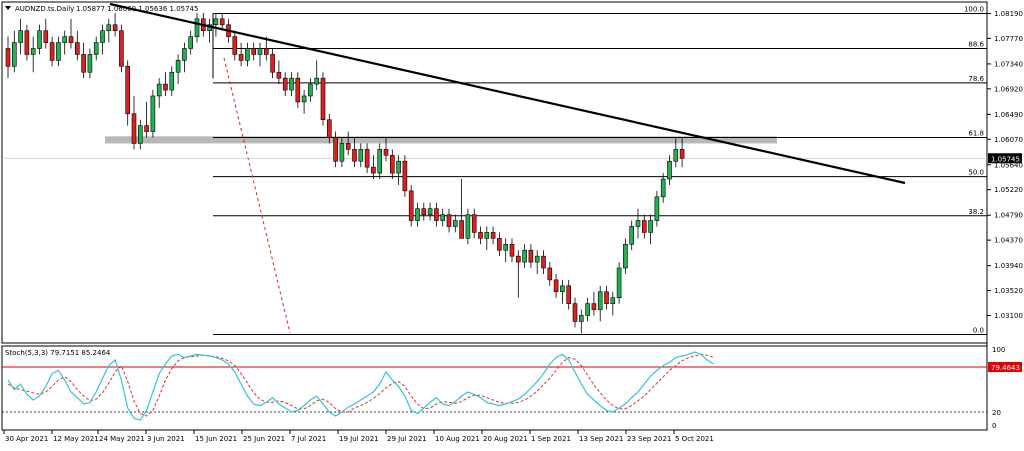 Image resolution: width=1024 pixels, height=451 pixels. Describe the element at coordinates (974, 9) in the screenshot. I see `fib-level-label: 100.0` at that location.